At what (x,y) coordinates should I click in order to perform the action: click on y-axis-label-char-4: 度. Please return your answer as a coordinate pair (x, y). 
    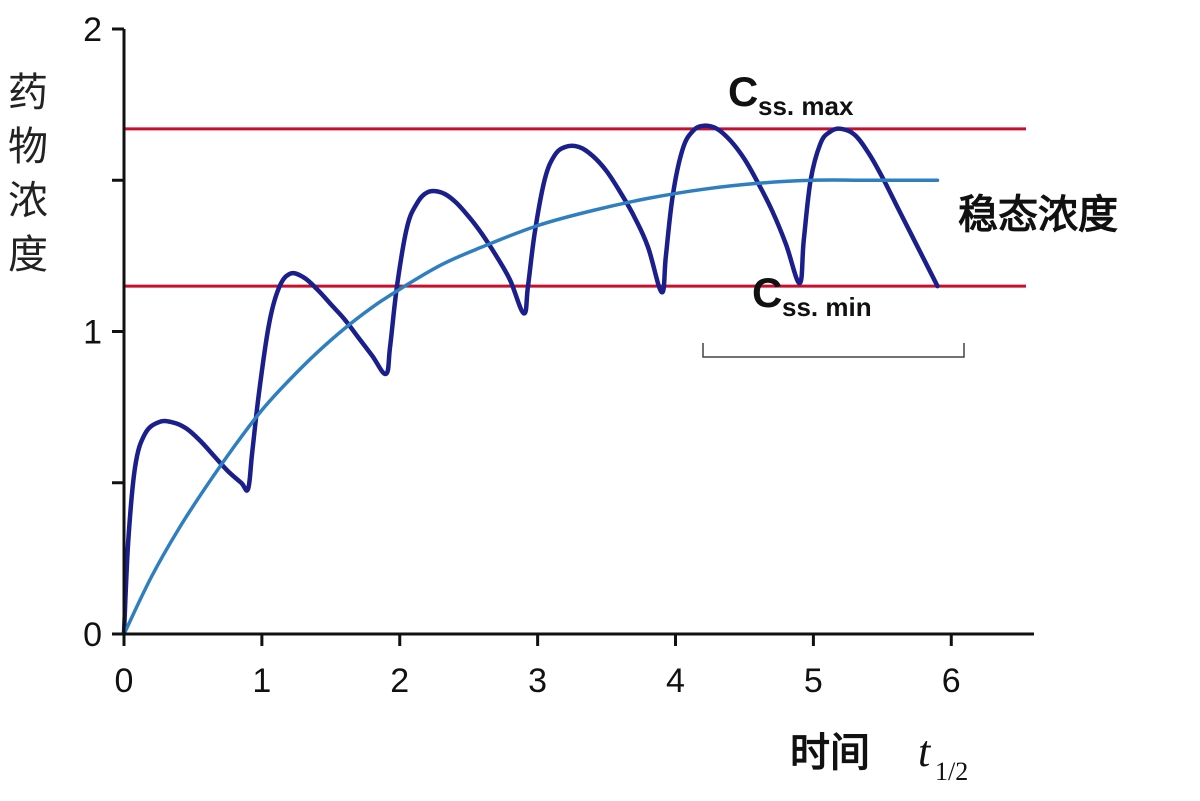
    Looking at the image, I should click on (28, 255).